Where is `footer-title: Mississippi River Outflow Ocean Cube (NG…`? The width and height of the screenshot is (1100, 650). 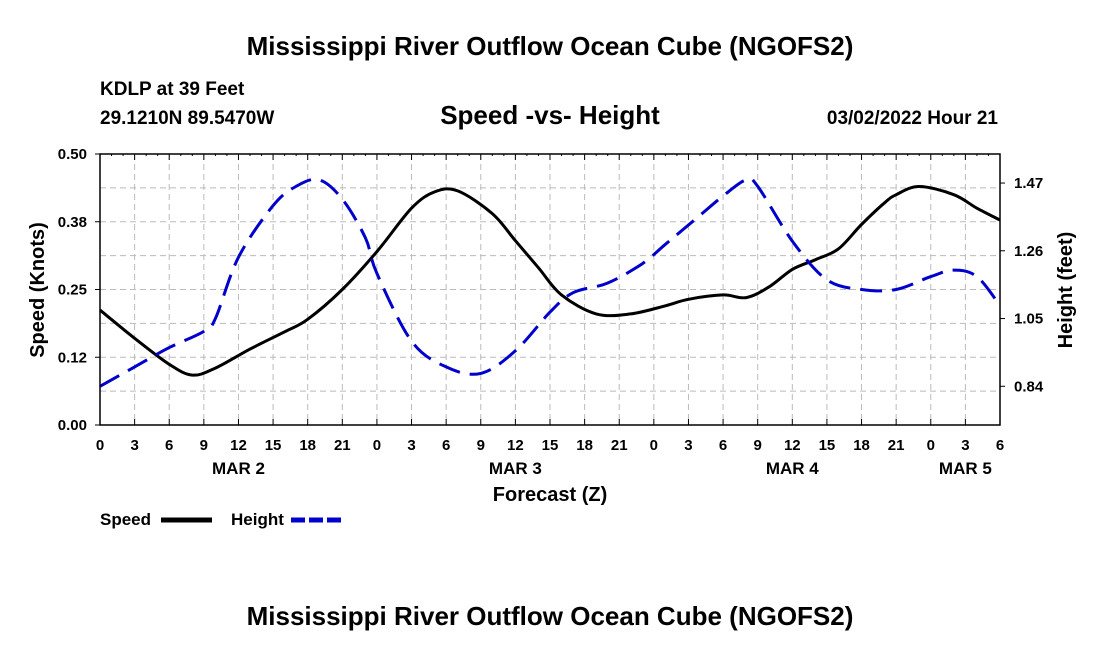
footer-title: Mississippi River Outflow Ocean Cube (NG… is located at coordinates (550, 616).